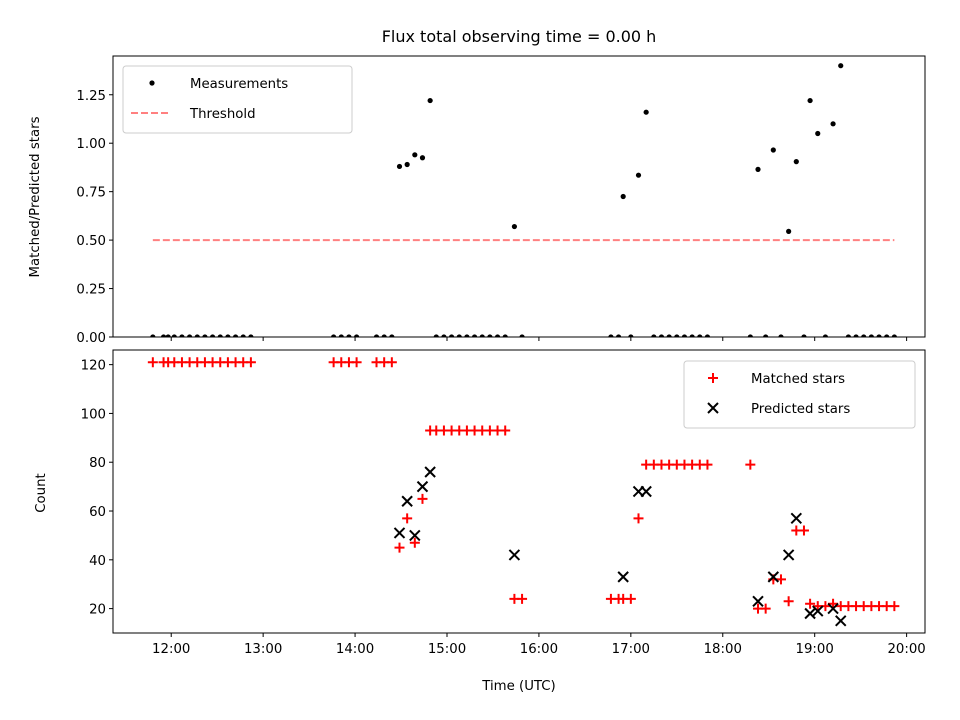  What do you see at coordinates (222, 114) in the screenshot?
I see `legend-label: Threshold` at bounding box center [222, 114].